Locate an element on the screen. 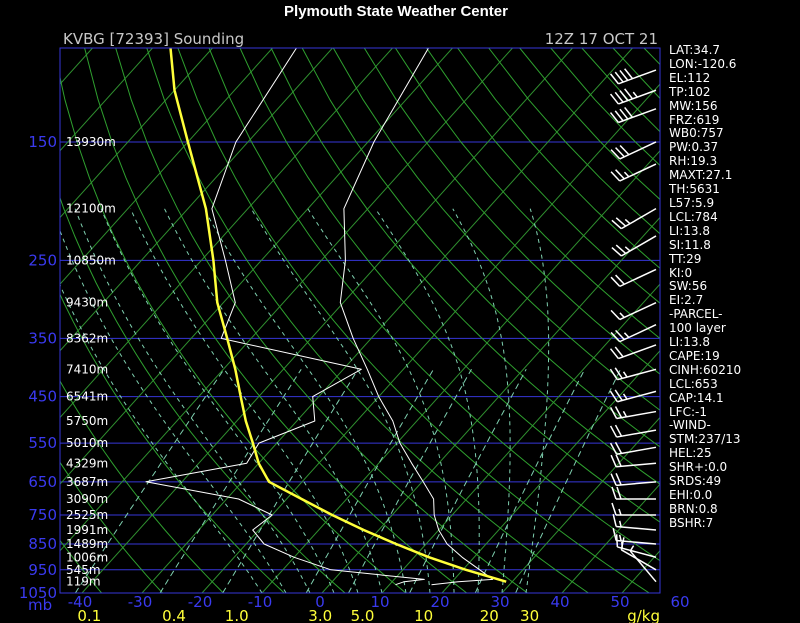 Image resolution: width=800 pixels, height=623 pixels. height-label: 1991m is located at coordinates (87, 530).